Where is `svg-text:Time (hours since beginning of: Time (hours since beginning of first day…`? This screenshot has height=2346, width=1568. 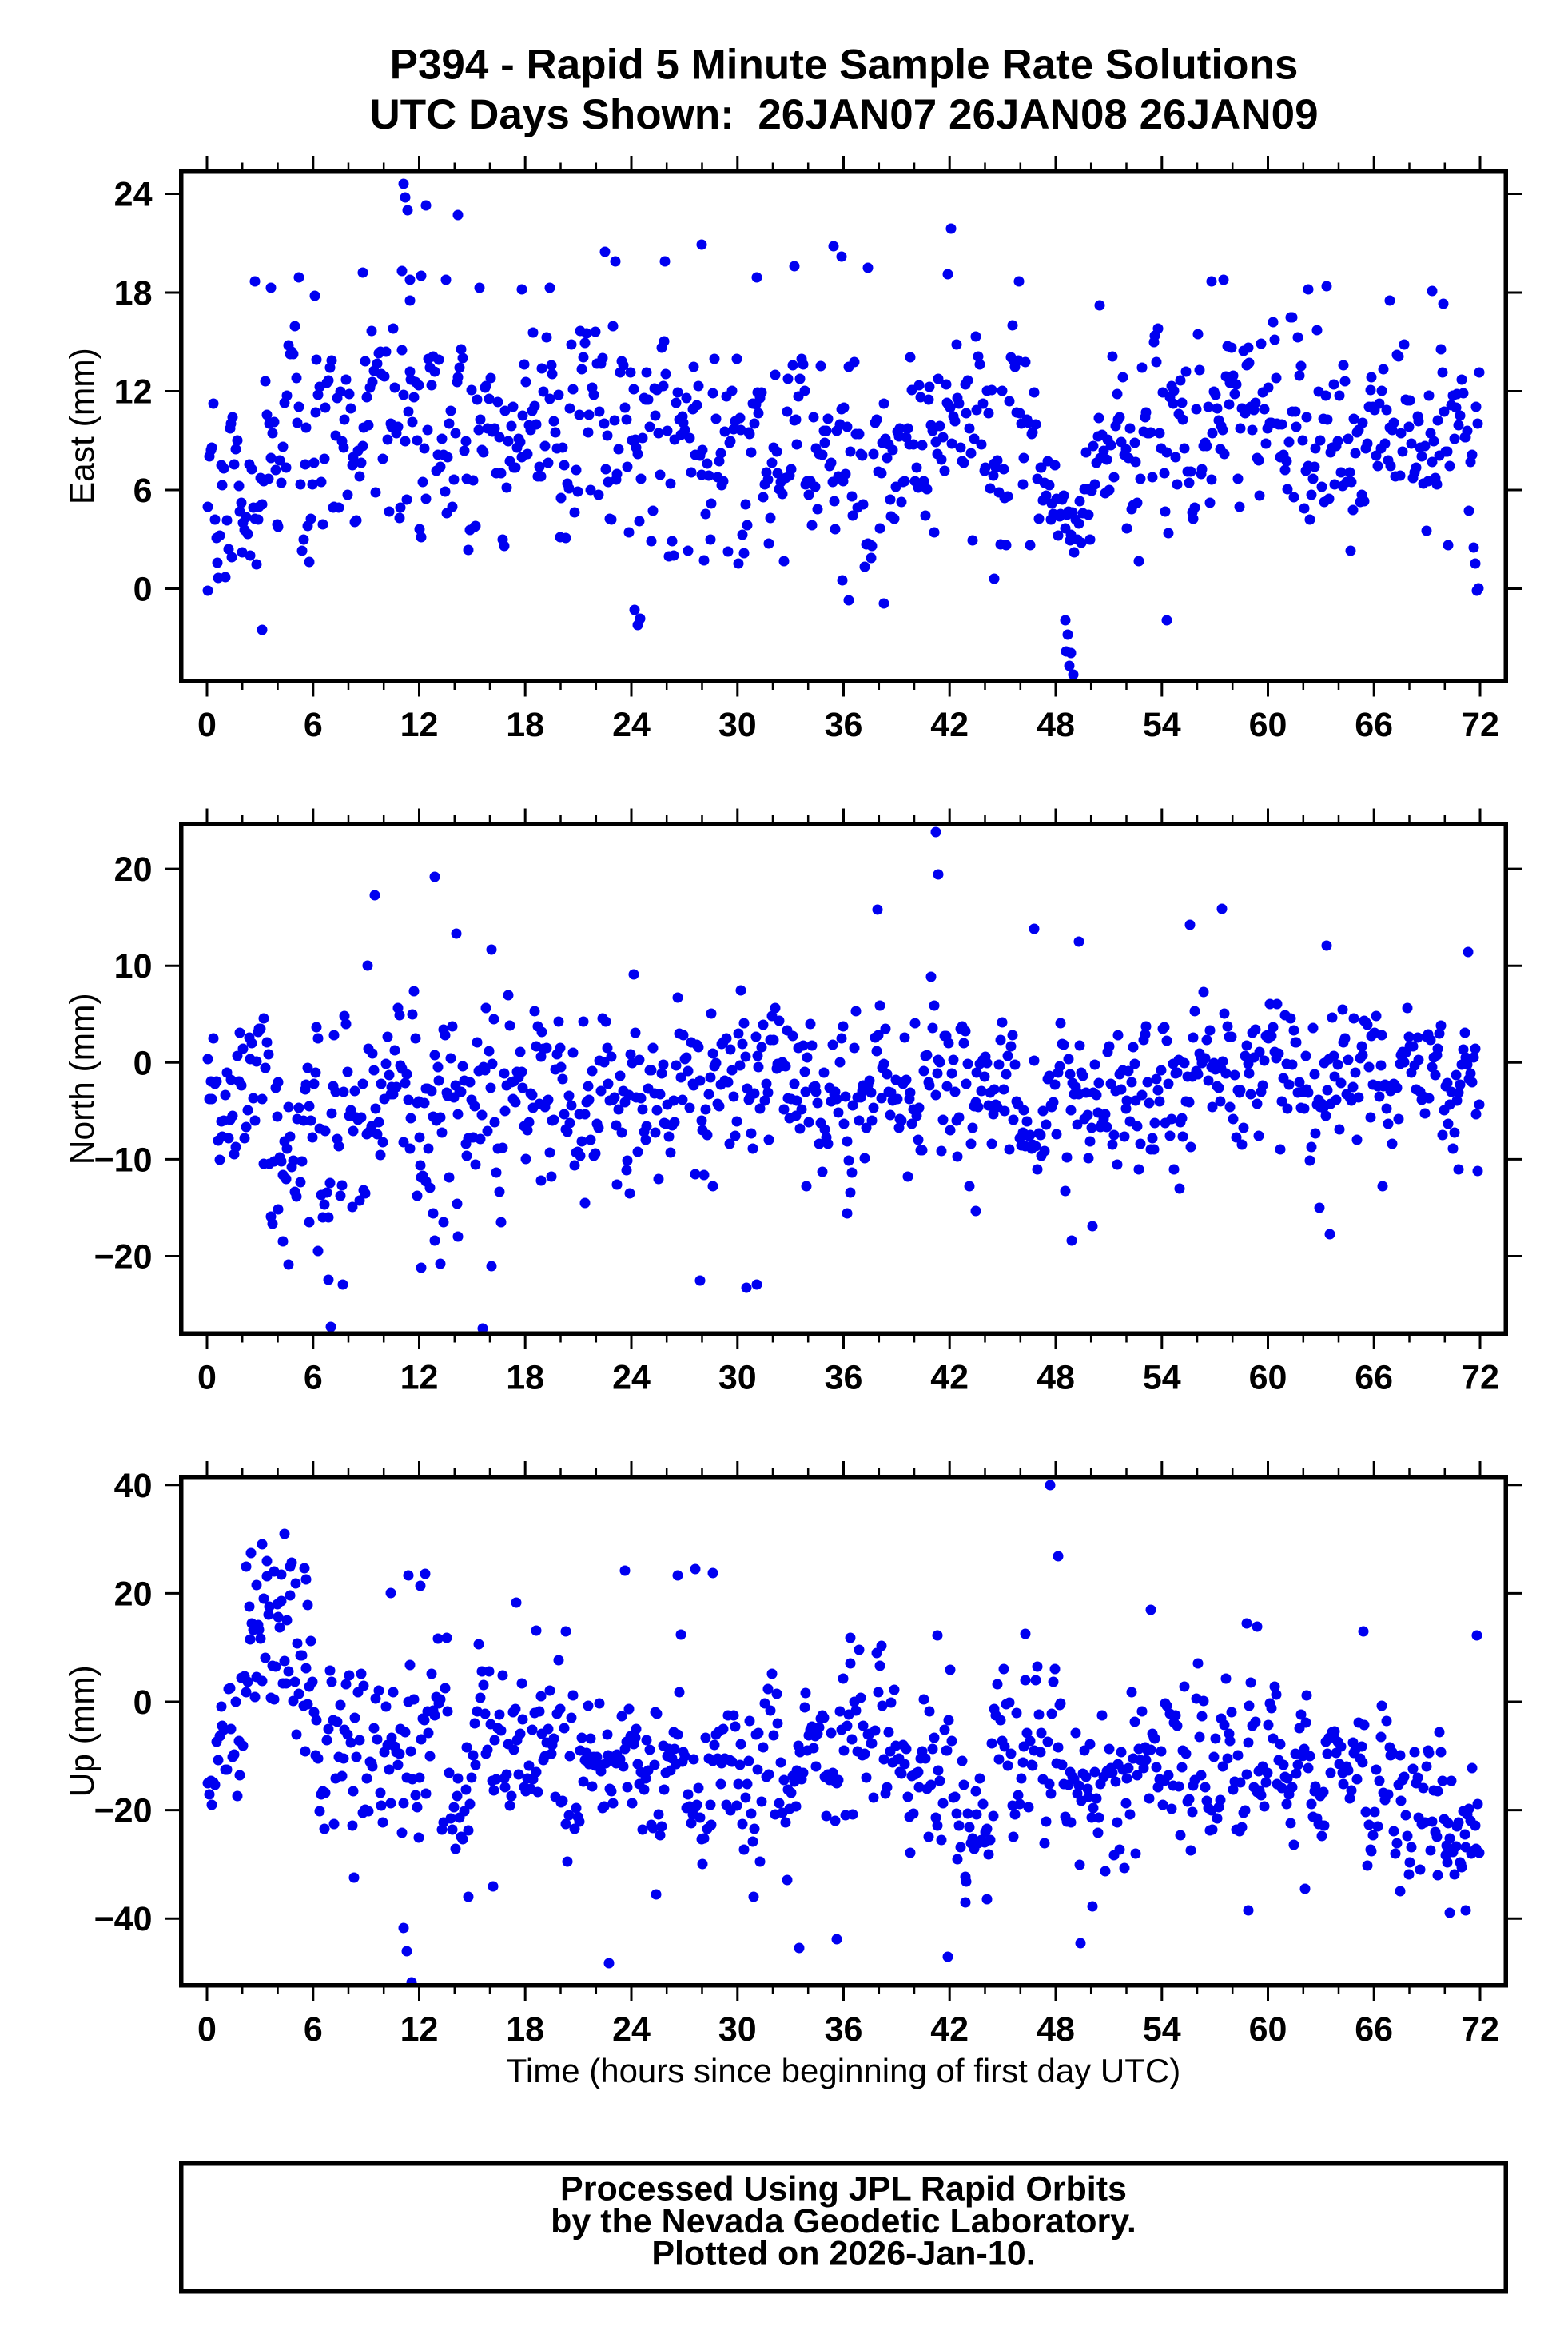
svg-text:Time (hours since beginning of: Time (hours since beginning of first day… is located at coordinates (844, 2071).